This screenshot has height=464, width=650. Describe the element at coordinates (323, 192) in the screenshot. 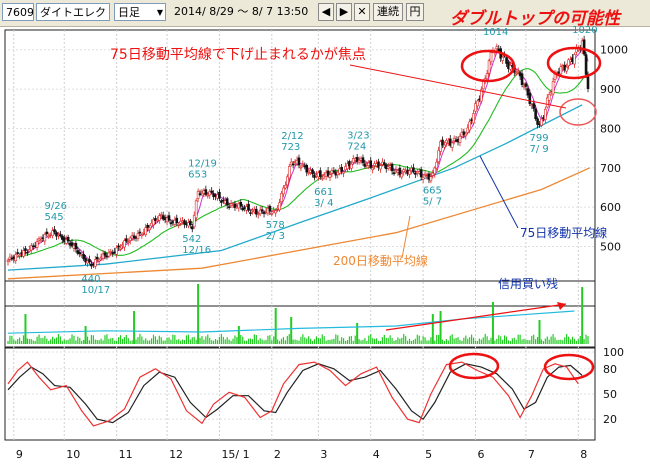

I see `price-label-value: 661` at that location.